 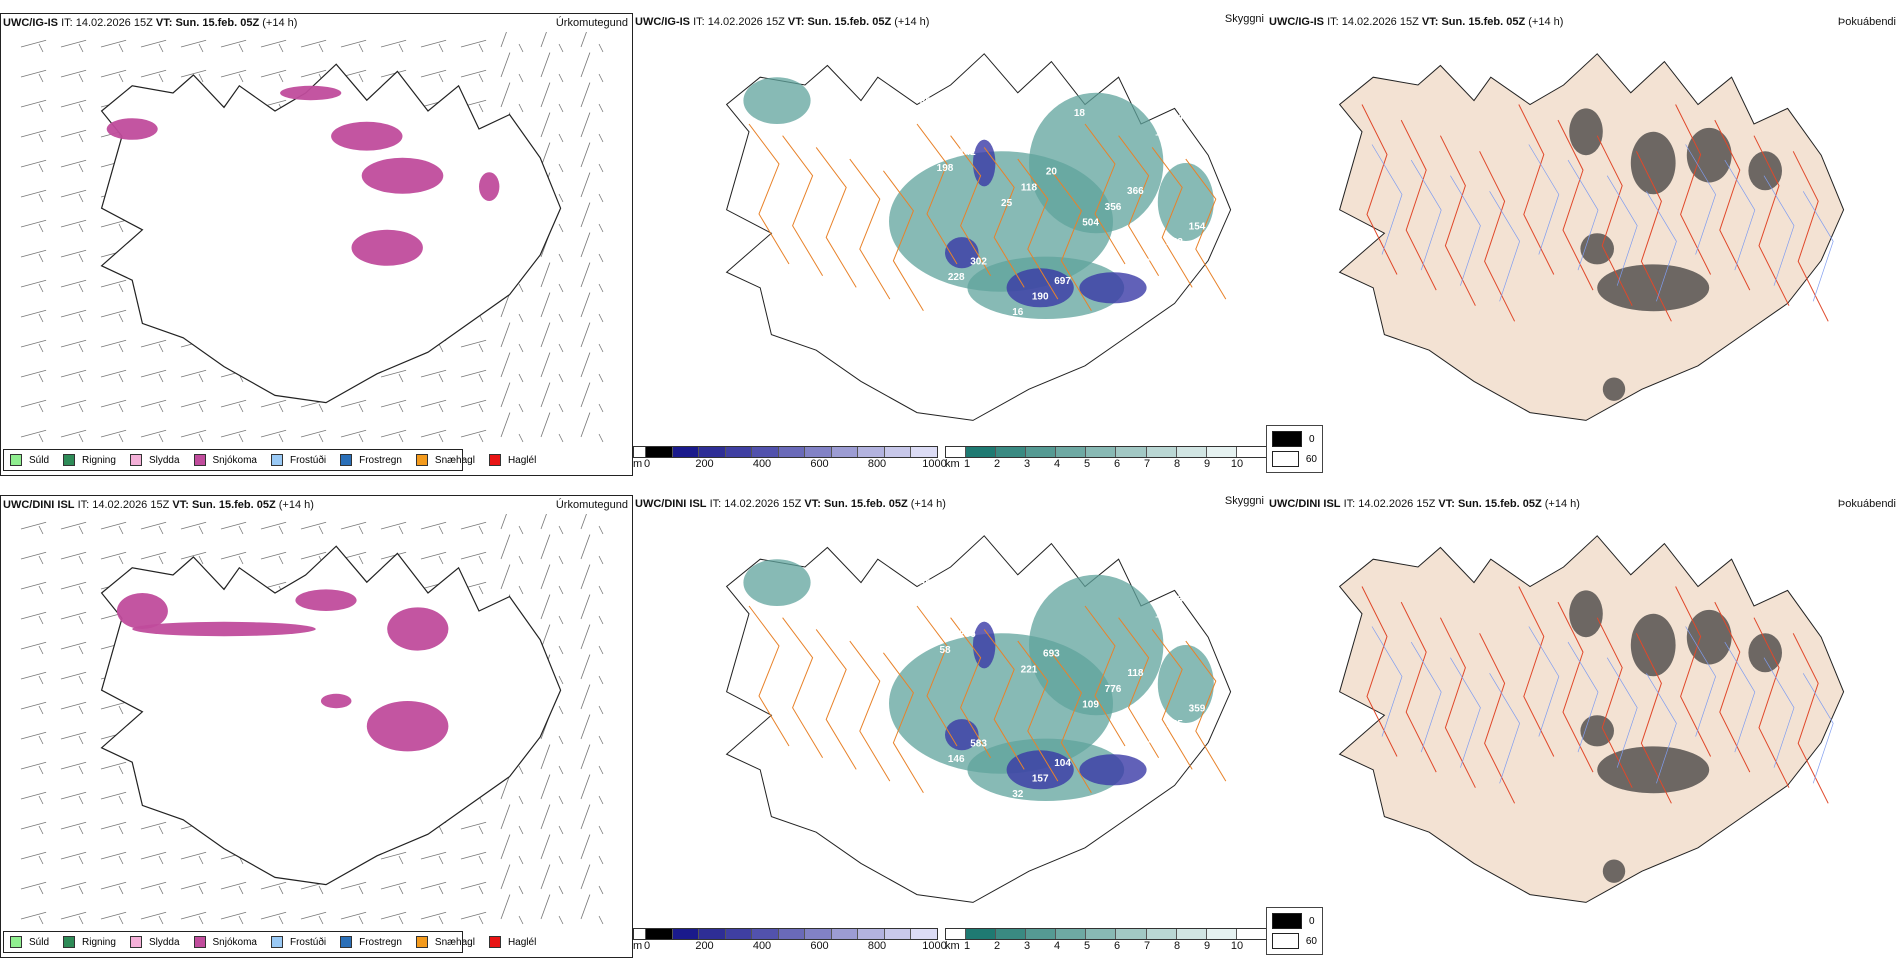 What do you see at coordinates (1124, 316) in the screenshot?
I see `cloud-height-label: 155` at bounding box center [1124, 316].